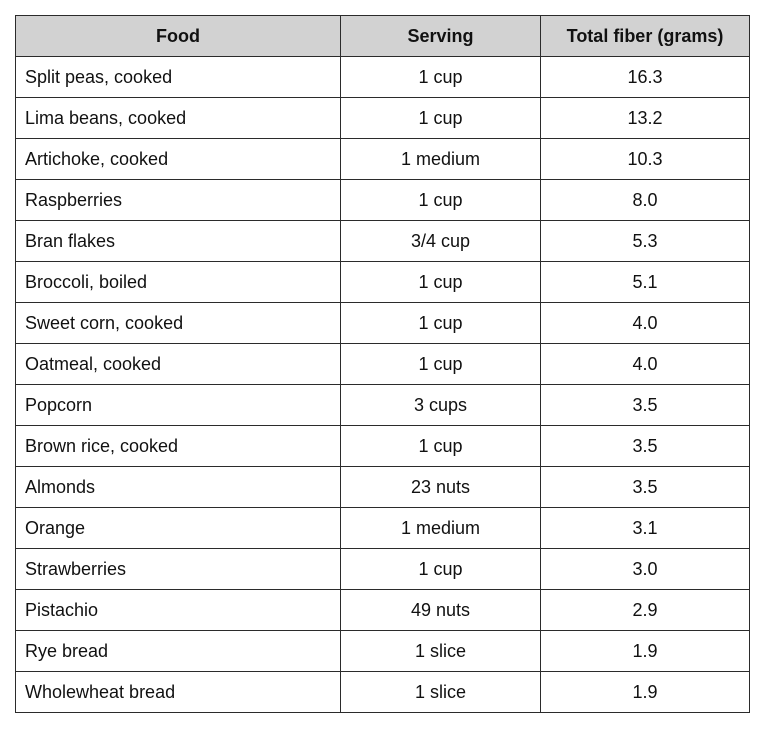 The image size is (768, 729). I want to click on table-row: Strawberries 1 cup 3.0, so click(382, 569).